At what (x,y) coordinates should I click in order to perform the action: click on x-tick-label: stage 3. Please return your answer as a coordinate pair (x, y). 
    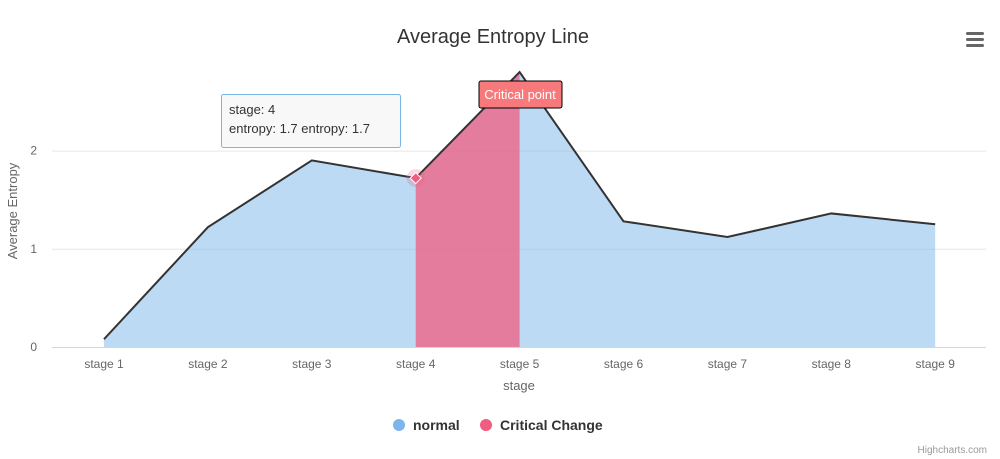
    Looking at the image, I should click on (312, 364).